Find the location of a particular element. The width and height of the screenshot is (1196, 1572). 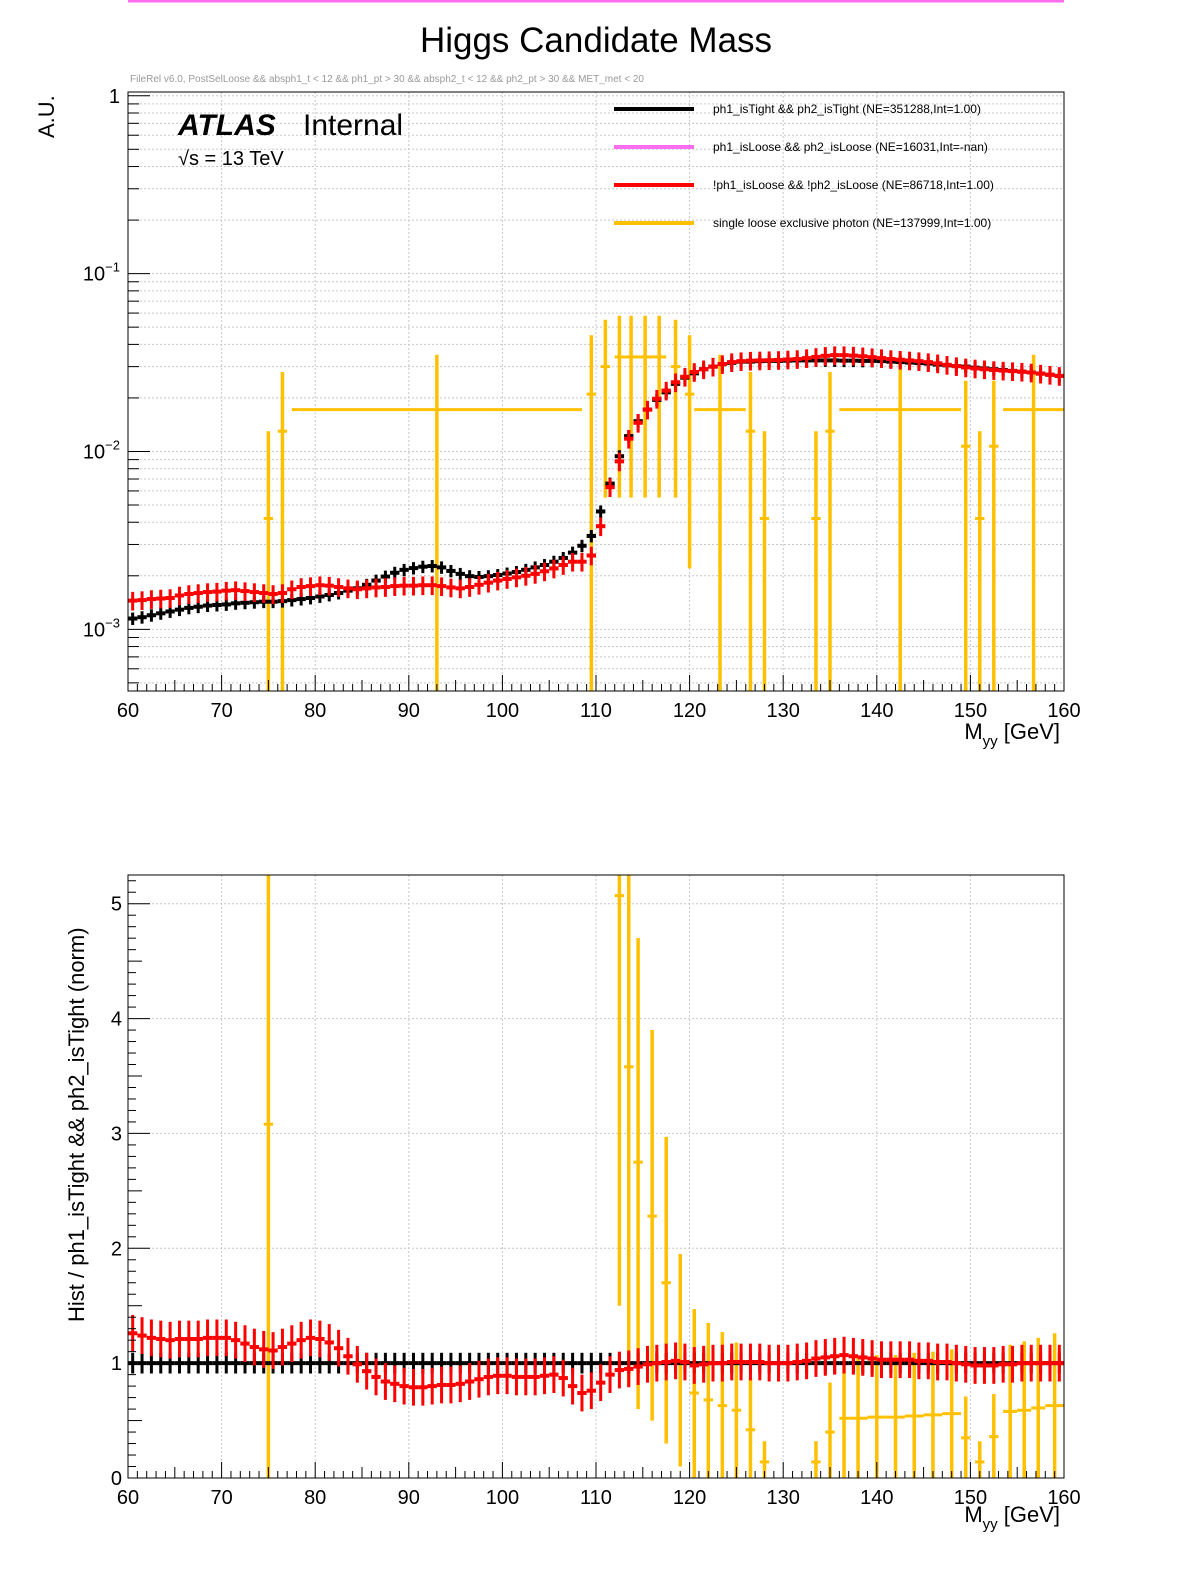

bottom-xtick-label: 130 is located at coordinates (783, 1498).